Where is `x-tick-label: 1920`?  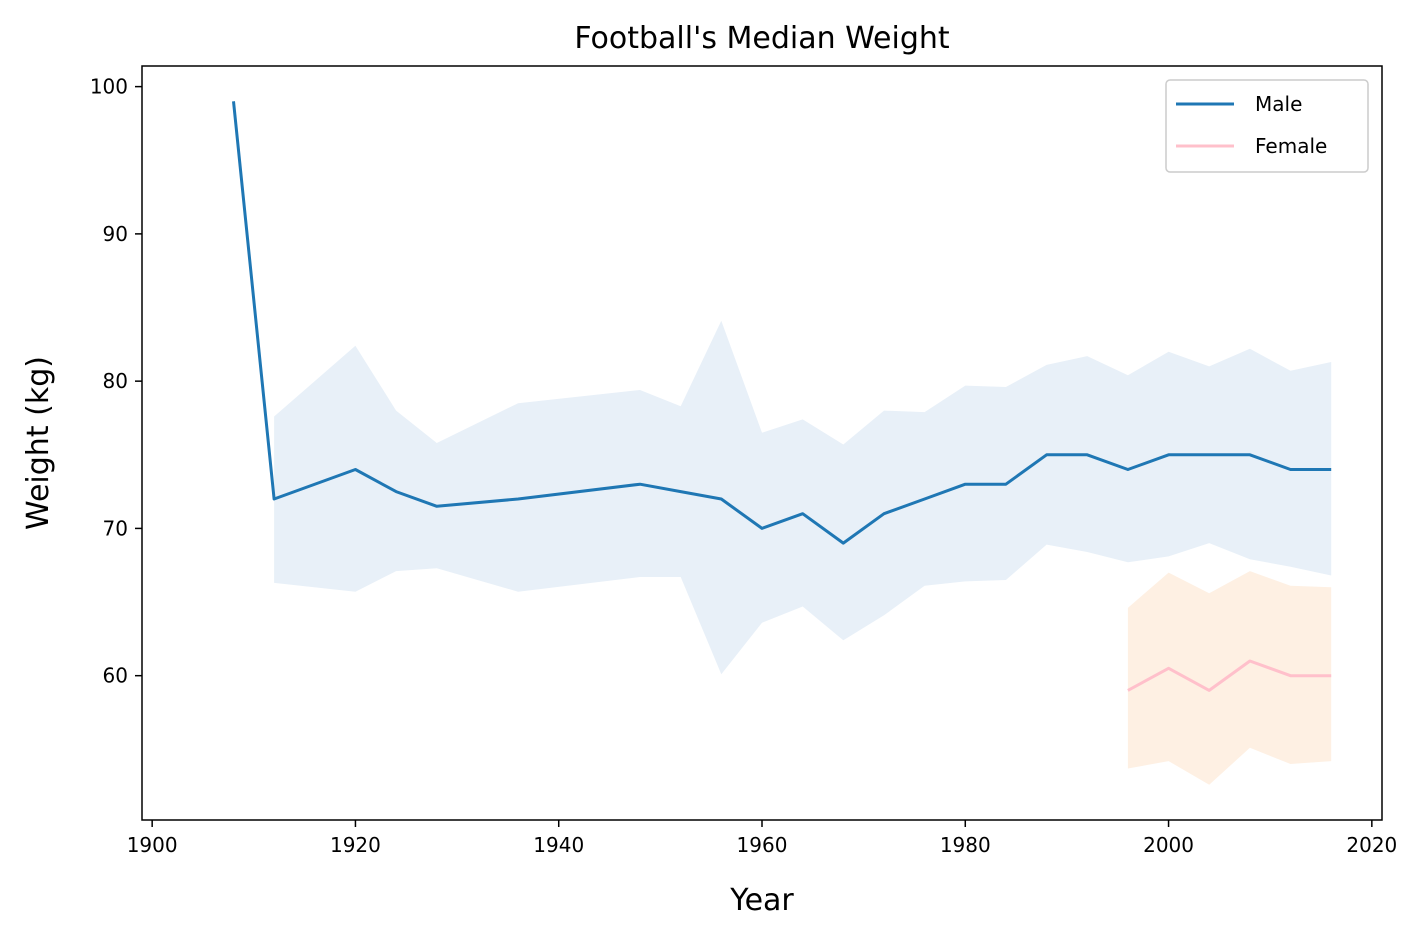
x-tick-label: 1920 is located at coordinates (355, 845).